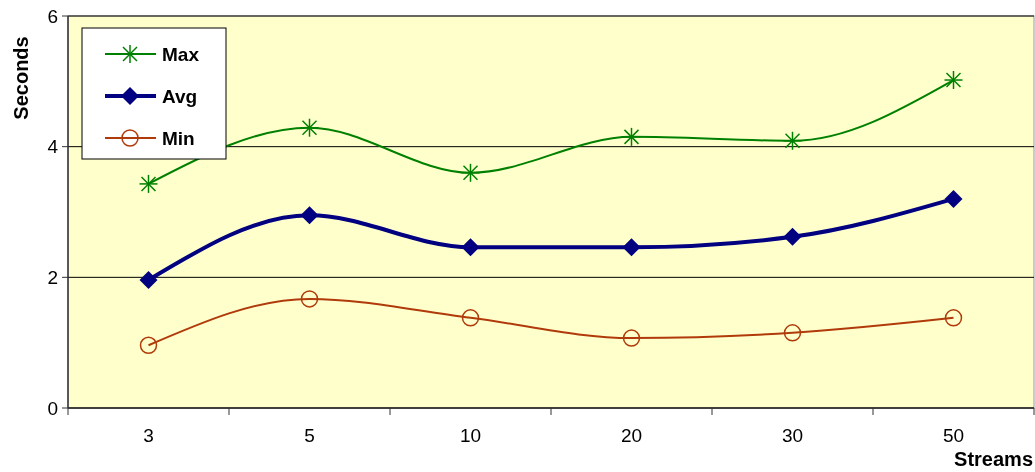  What do you see at coordinates (148, 435) in the screenshot?
I see `x-tick-label: 3` at bounding box center [148, 435].